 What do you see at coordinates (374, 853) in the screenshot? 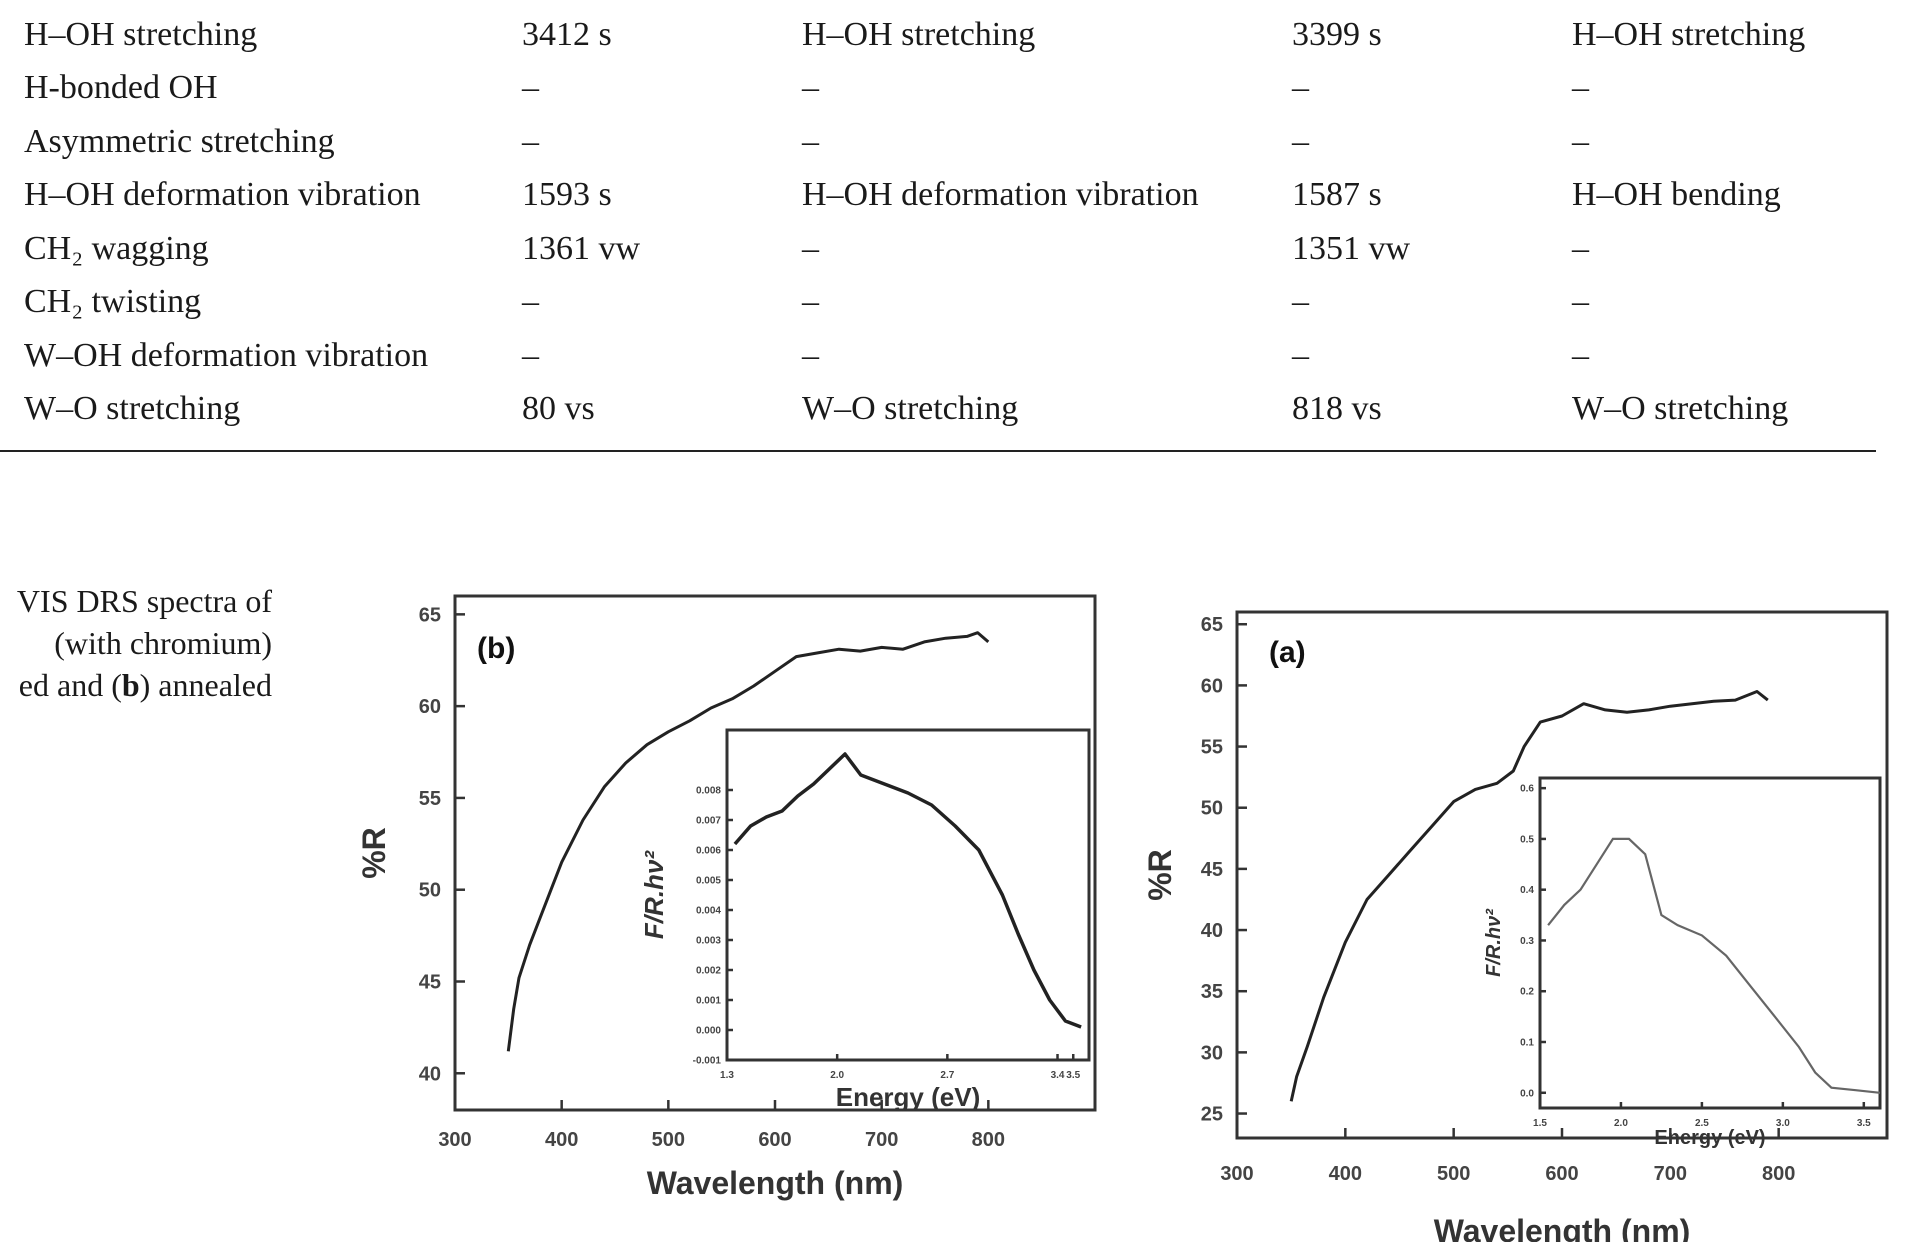
I see `y-axis-title: %R` at bounding box center [374, 853].